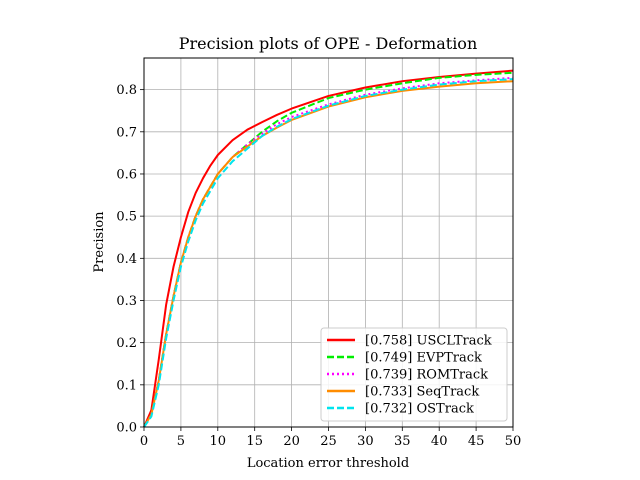 The image size is (640, 480). Describe the element at coordinates (513, 441) in the screenshot. I see `x-tick-label: 50` at that location.